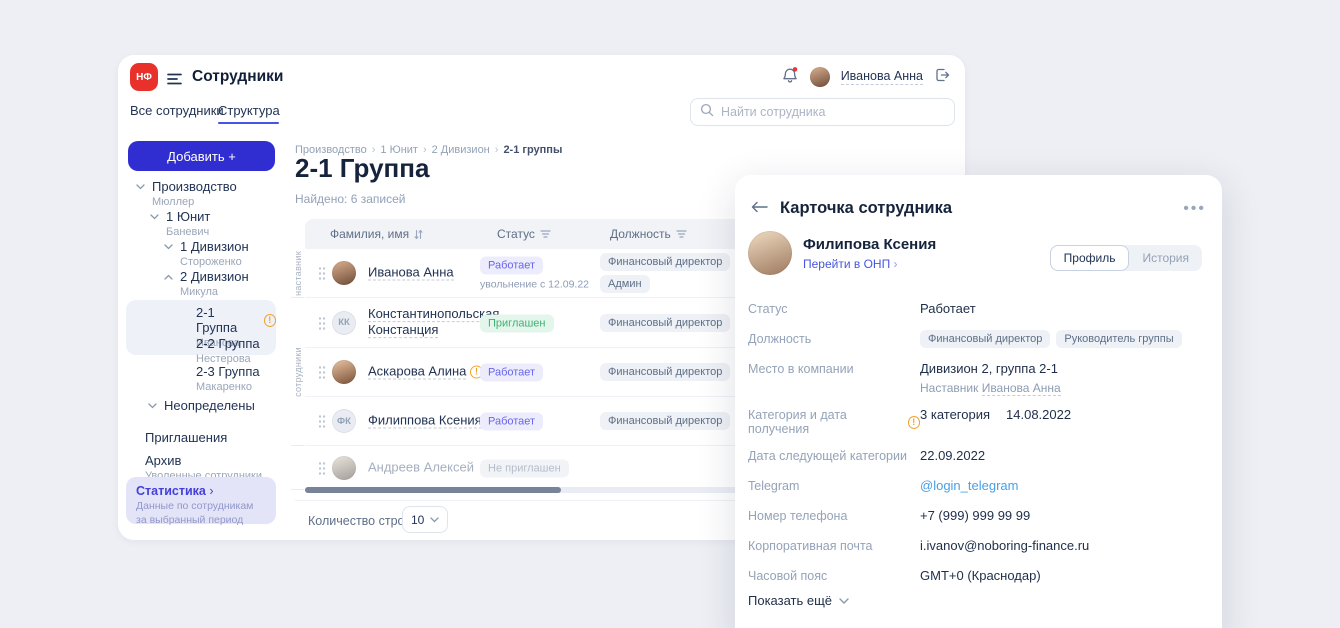  Describe the element at coordinates (331, 150) in the screenshot. I see `breadcrumb-item: Производство` at that location.